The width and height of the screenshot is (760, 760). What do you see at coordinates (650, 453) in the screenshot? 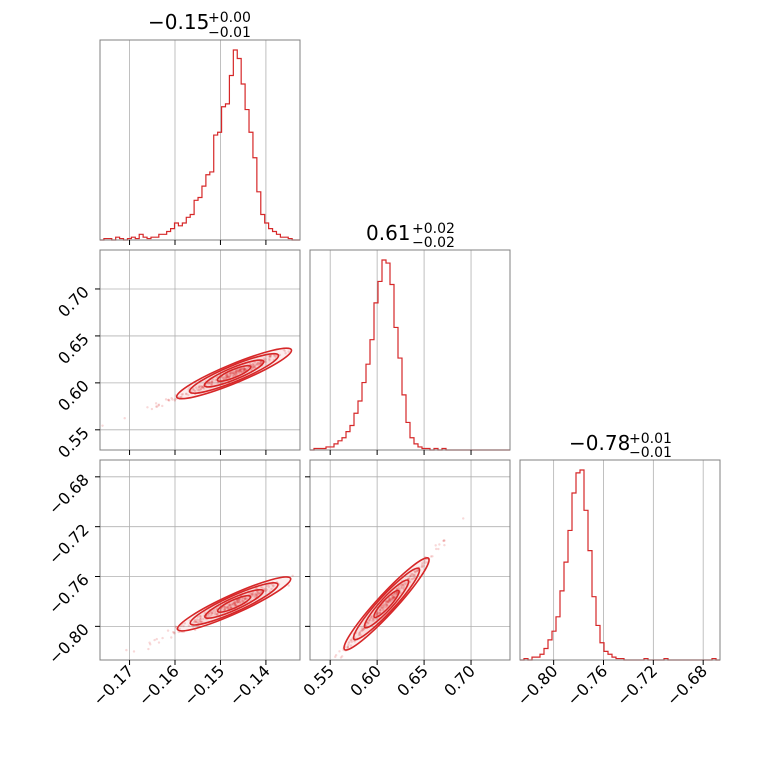
I see `title-minus: −0.01` at bounding box center [650, 453].